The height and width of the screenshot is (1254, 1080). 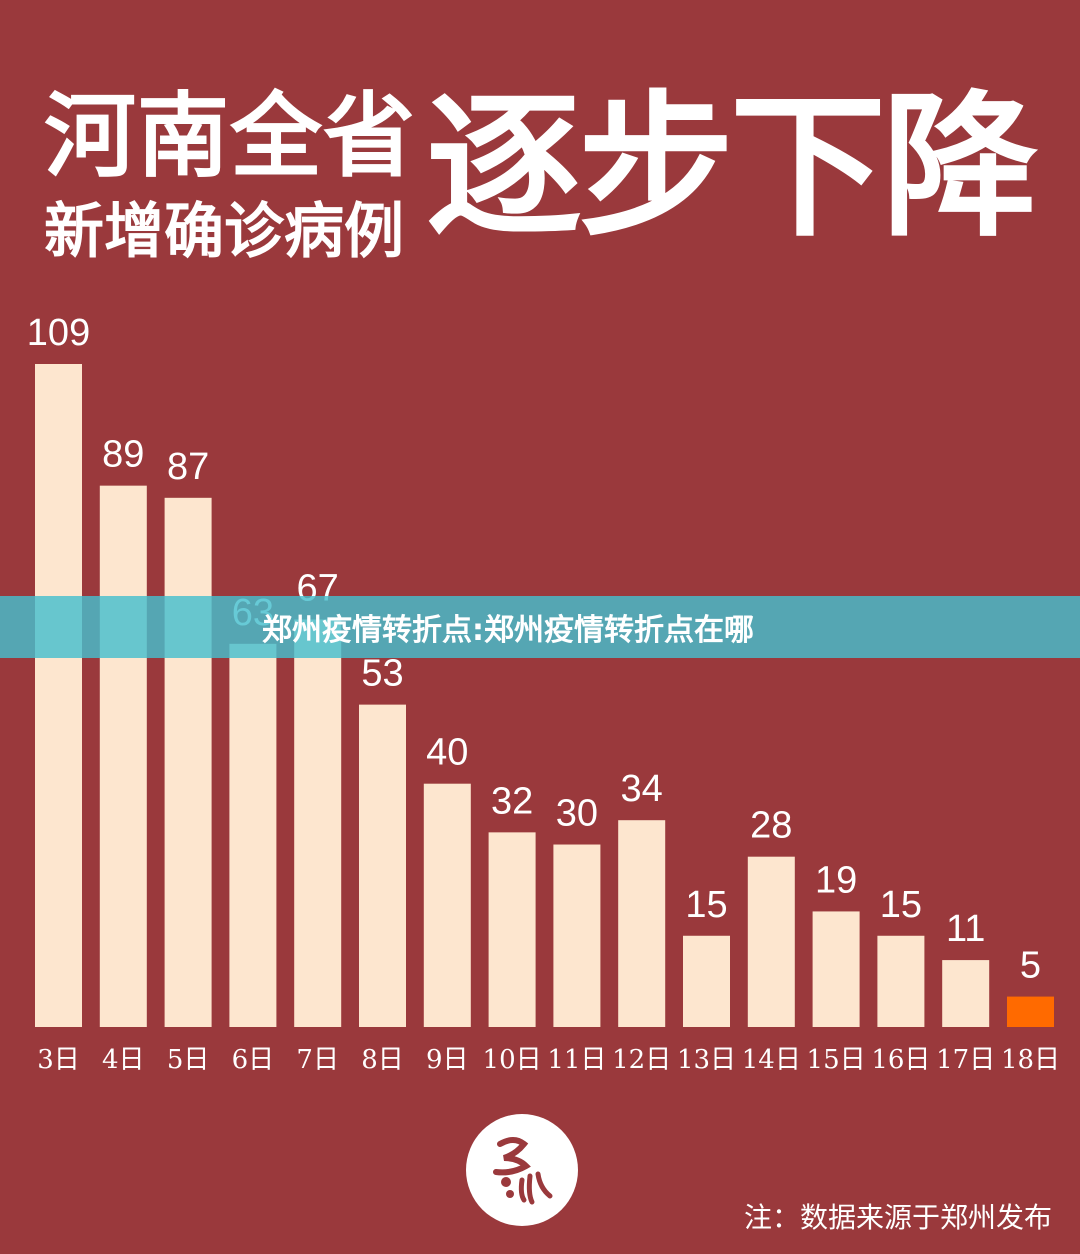 I want to click on bar-8日, so click(x=382, y=865).